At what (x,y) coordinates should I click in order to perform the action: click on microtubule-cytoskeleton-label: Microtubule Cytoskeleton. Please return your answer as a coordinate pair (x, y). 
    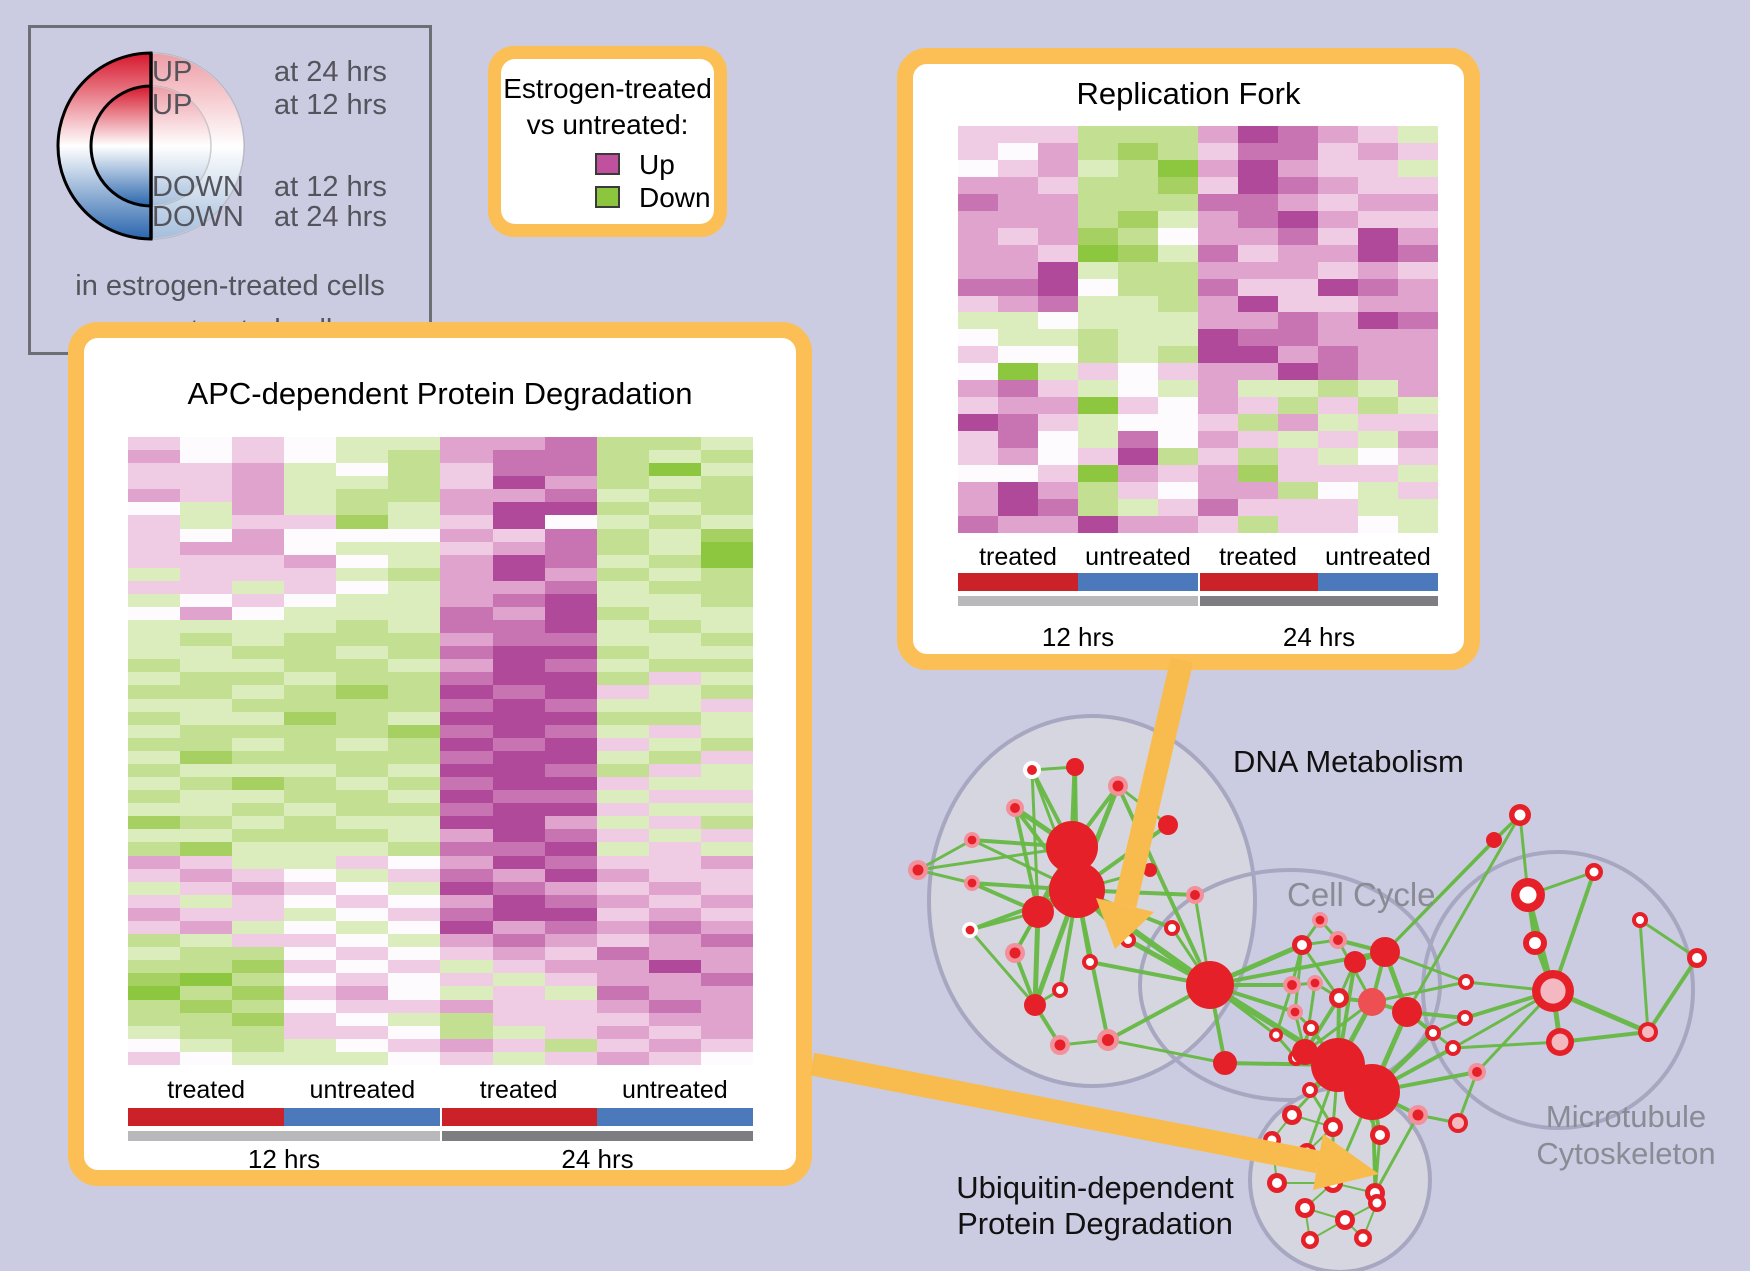
    Looking at the image, I should click on (1626, 1135).